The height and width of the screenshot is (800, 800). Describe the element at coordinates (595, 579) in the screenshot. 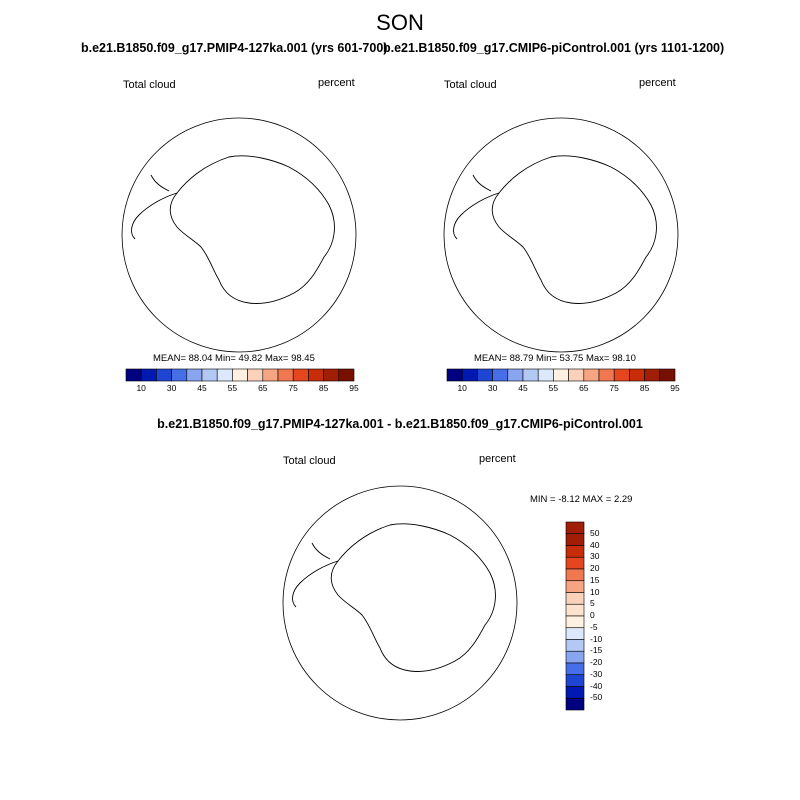

I see `difference-colorbar-tick-label: 15` at that location.